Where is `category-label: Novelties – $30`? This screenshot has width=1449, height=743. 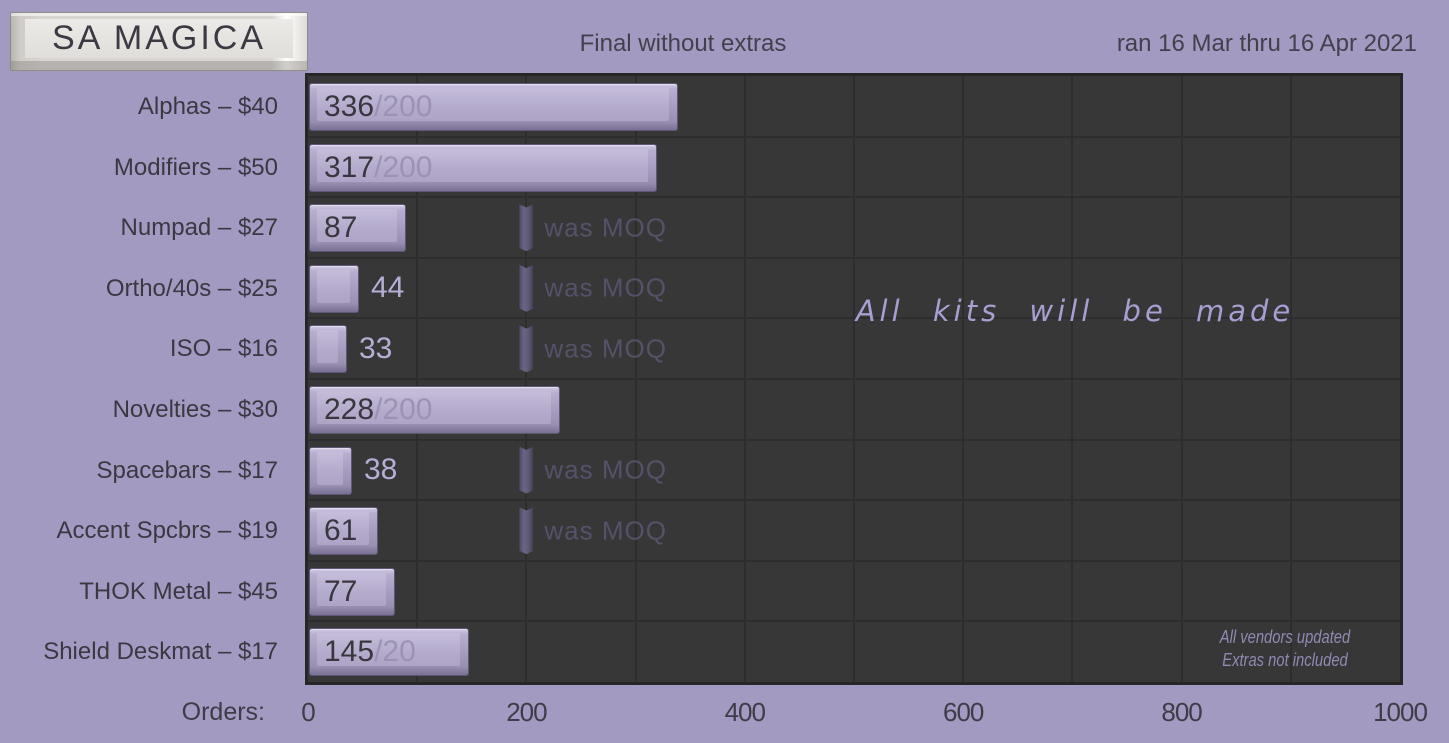 category-label: Novelties – $30 is located at coordinates (195, 409).